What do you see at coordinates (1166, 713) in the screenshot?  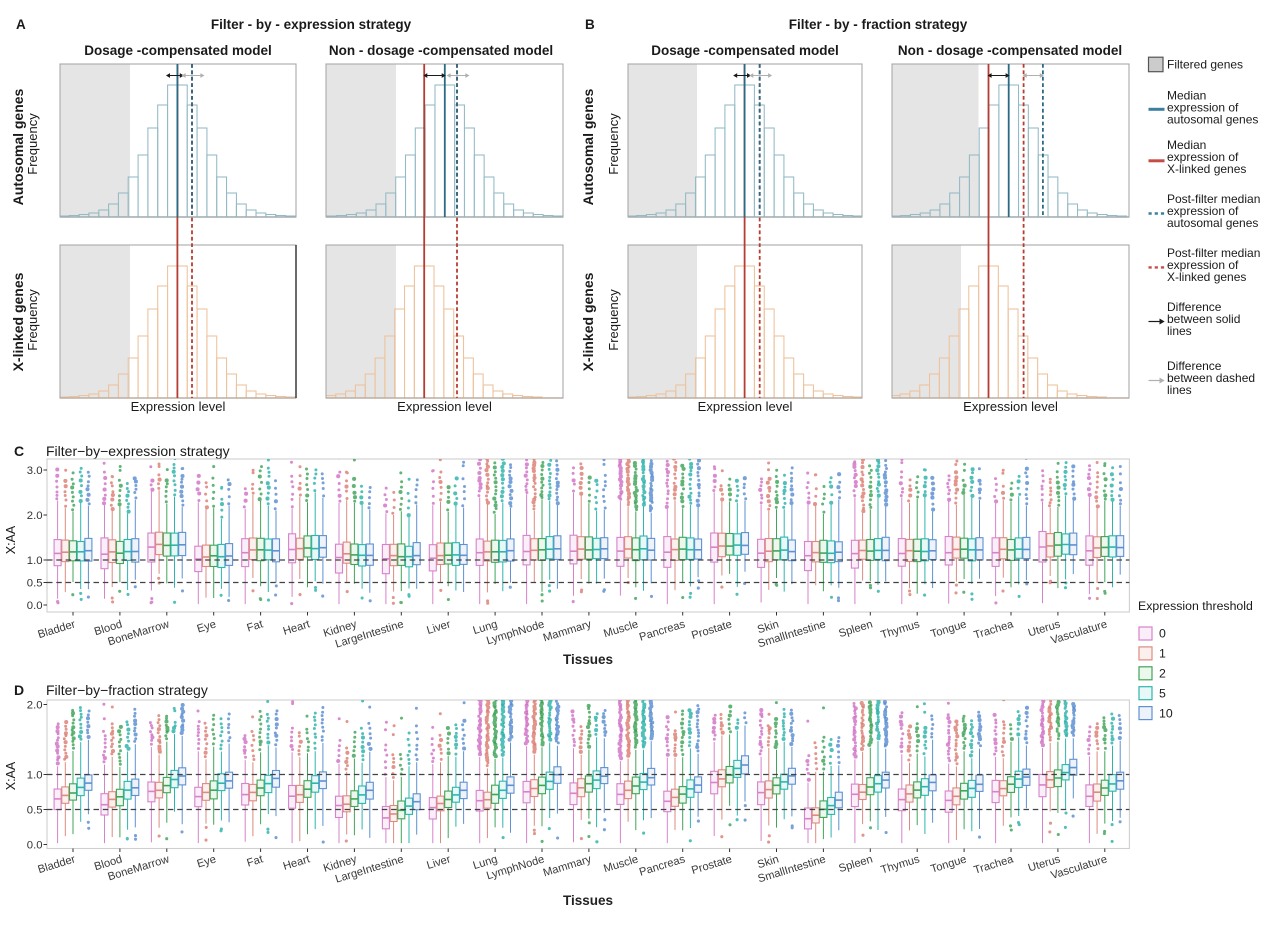 I see `svg-text: 10` at bounding box center [1166, 713].